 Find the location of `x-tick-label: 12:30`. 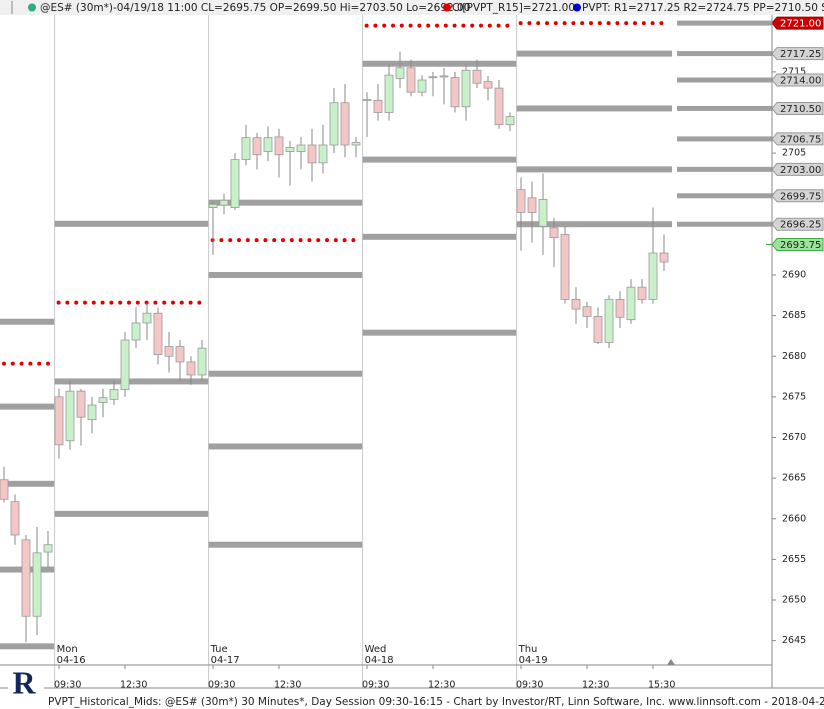

x-tick-label: 12:30 is located at coordinates (595, 685).